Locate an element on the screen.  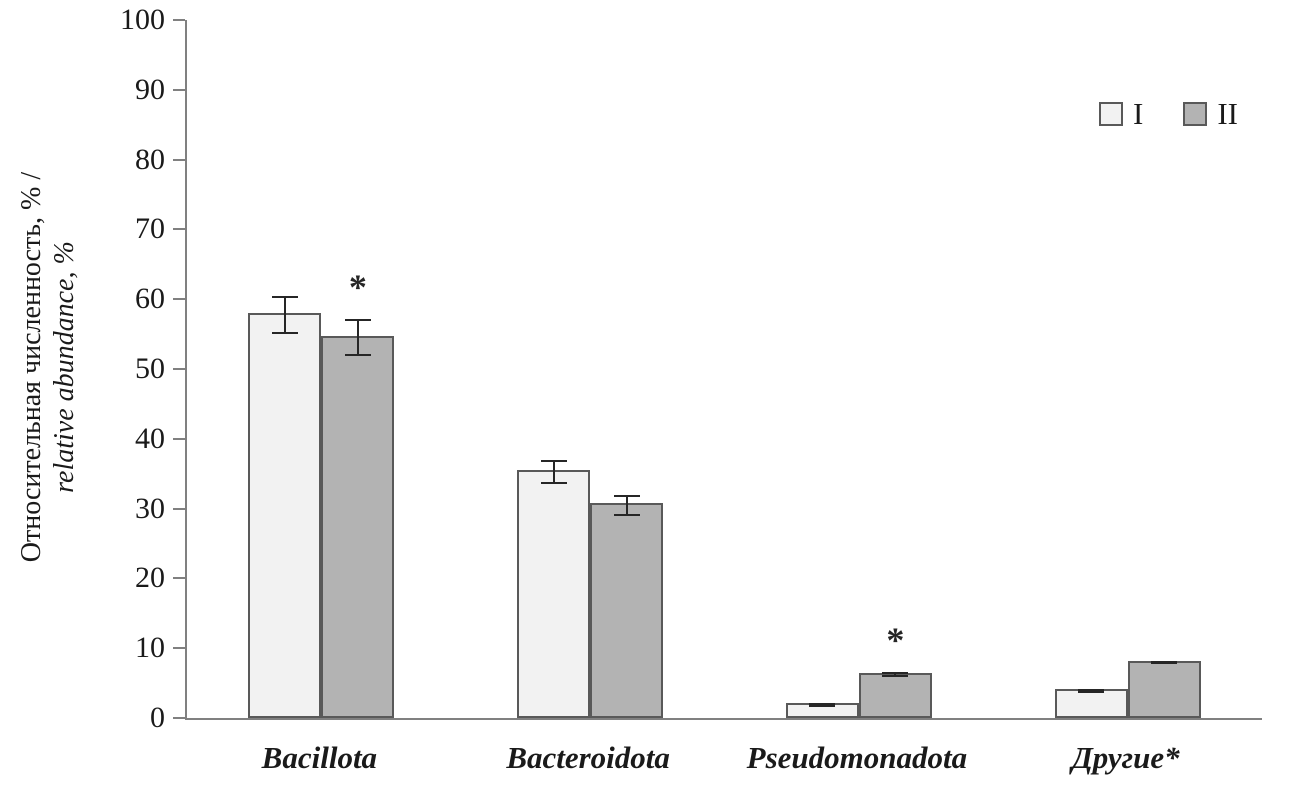
y-tick-label: 90 is located at coordinates (150, 89).